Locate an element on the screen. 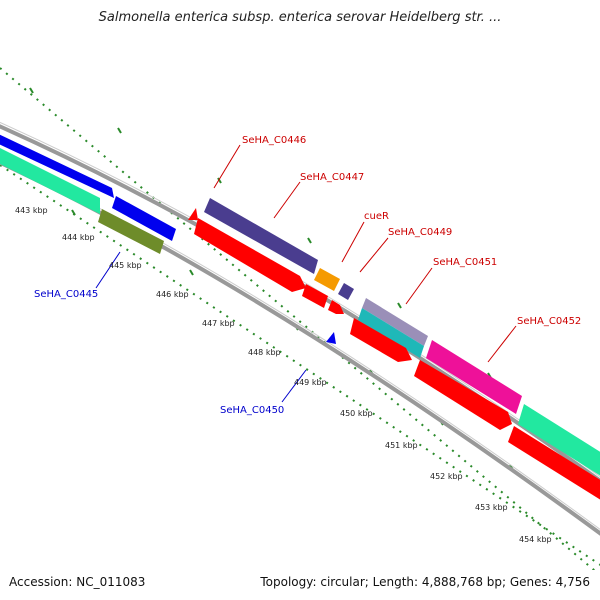 The height and width of the screenshot is (600, 600). gene-label-0450: SeHA_C0450 is located at coordinates (252, 410).